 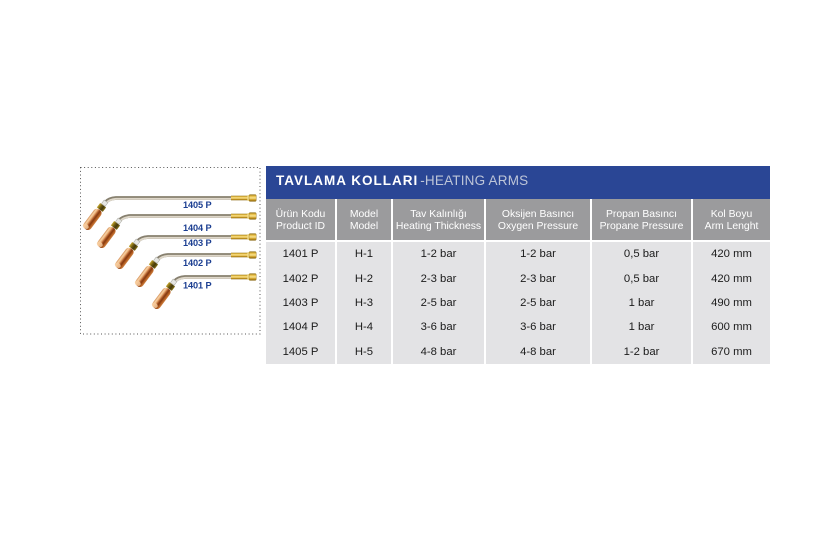 I want to click on svg-text: 1402 P, so click(x=197, y=263).